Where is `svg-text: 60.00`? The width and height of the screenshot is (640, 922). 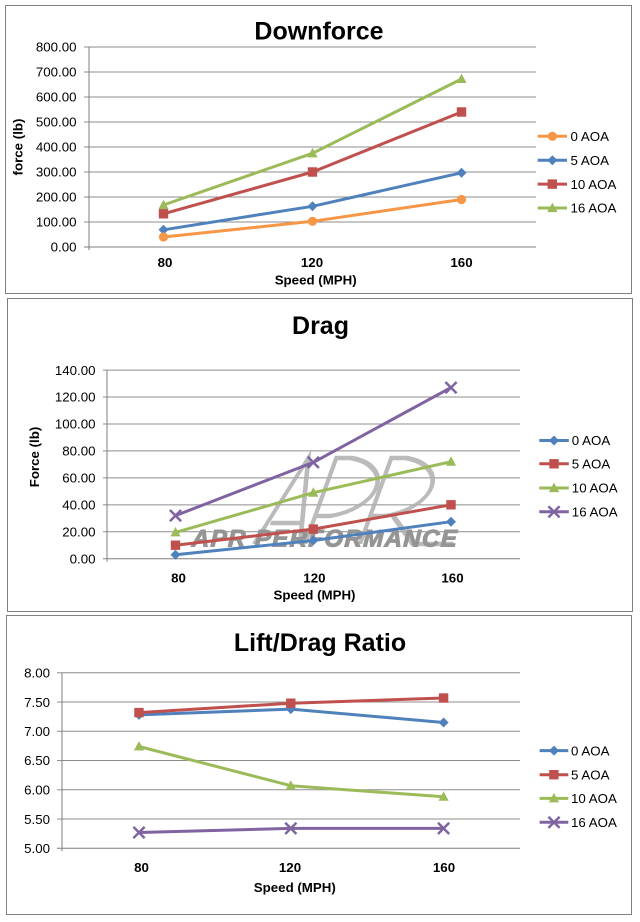 svg-text: 60.00 is located at coordinates (78, 478).